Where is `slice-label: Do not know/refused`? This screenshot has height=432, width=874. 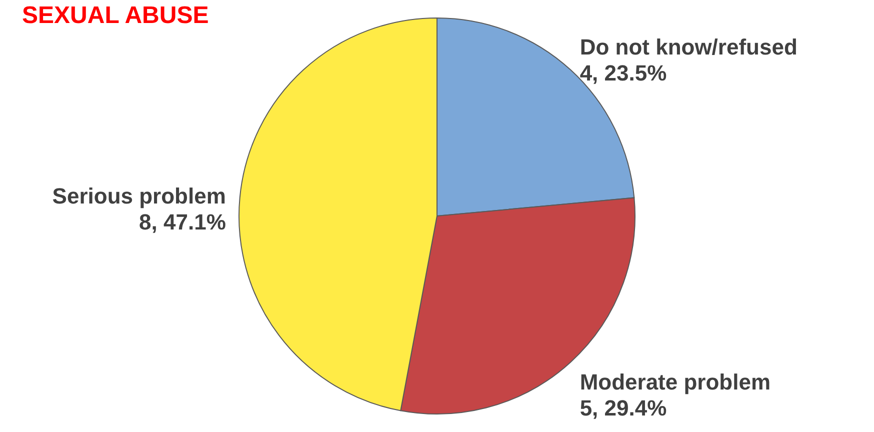 slice-label: Do not know/refused is located at coordinates (689, 47).